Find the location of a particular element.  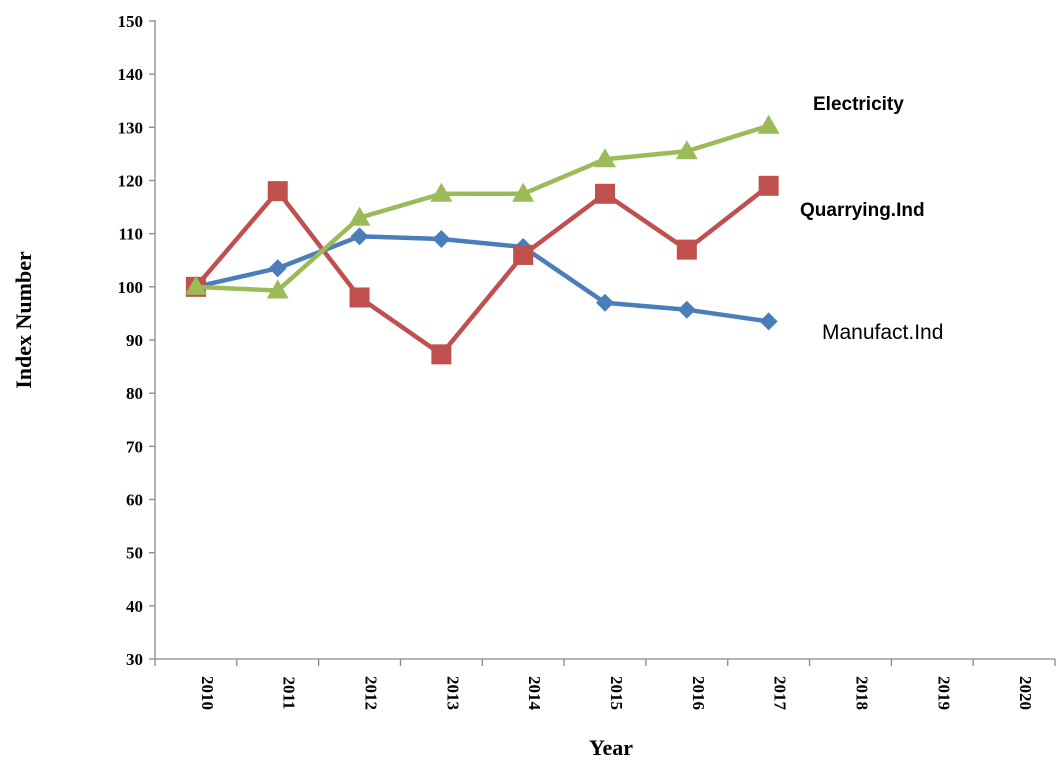

x-tick-label: 2018 is located at coordinates (861, 693).